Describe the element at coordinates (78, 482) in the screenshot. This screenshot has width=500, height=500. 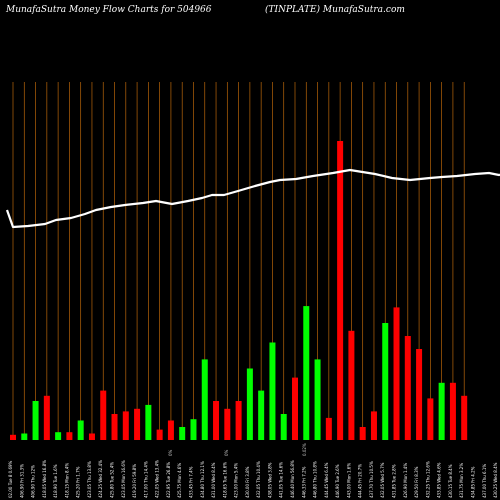
I see `x-tick-label: 425.20 Fri 1.7%` at that location.